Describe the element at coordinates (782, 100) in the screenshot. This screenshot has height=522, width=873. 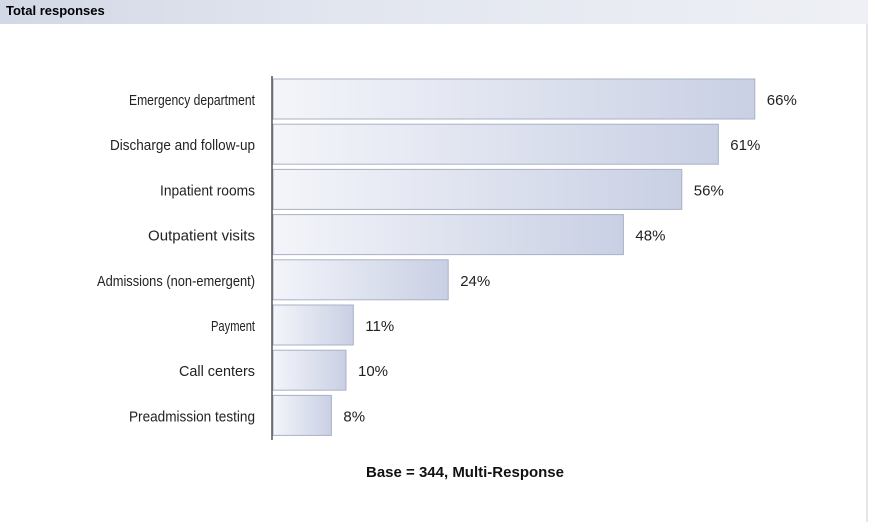
I see `value-label: 66%` at that location.